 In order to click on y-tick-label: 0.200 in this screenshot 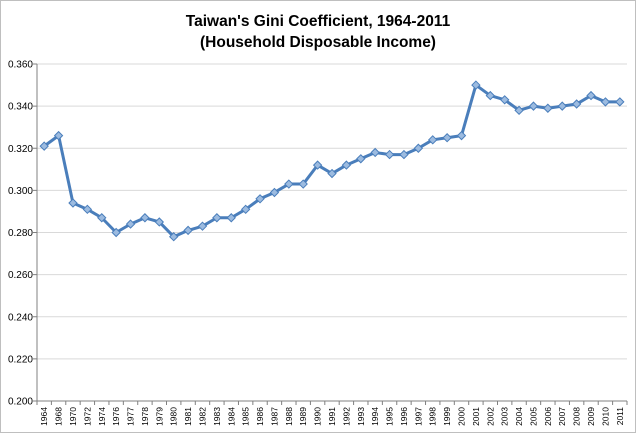, I will do `click(20, 402)`.